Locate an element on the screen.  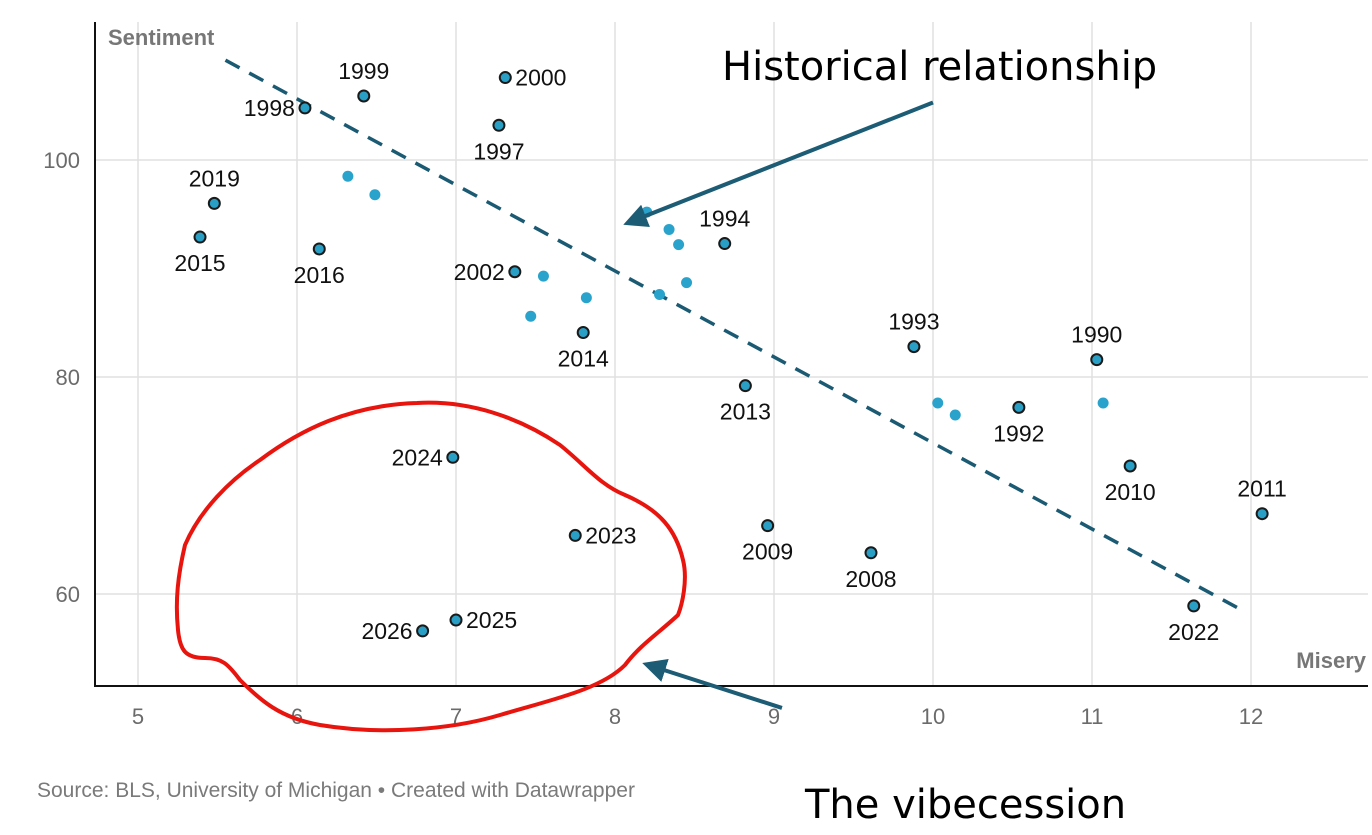
y-axis-ticks: 60 80 100 is located at coordinates (61, 377).